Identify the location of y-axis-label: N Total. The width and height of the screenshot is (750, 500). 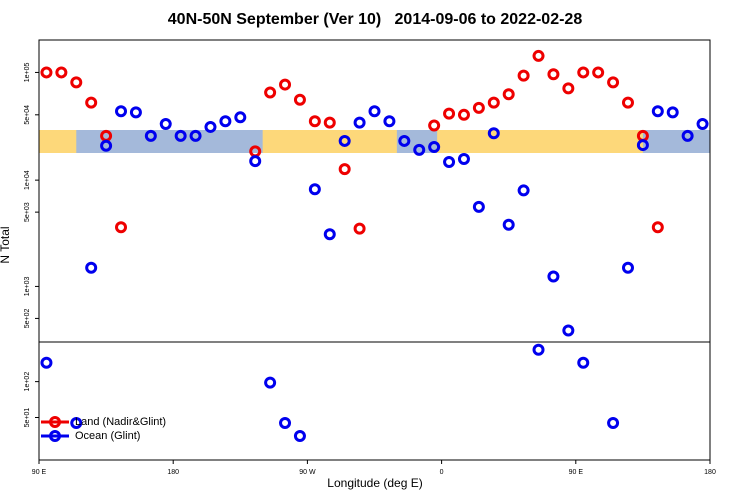
(6, 244).